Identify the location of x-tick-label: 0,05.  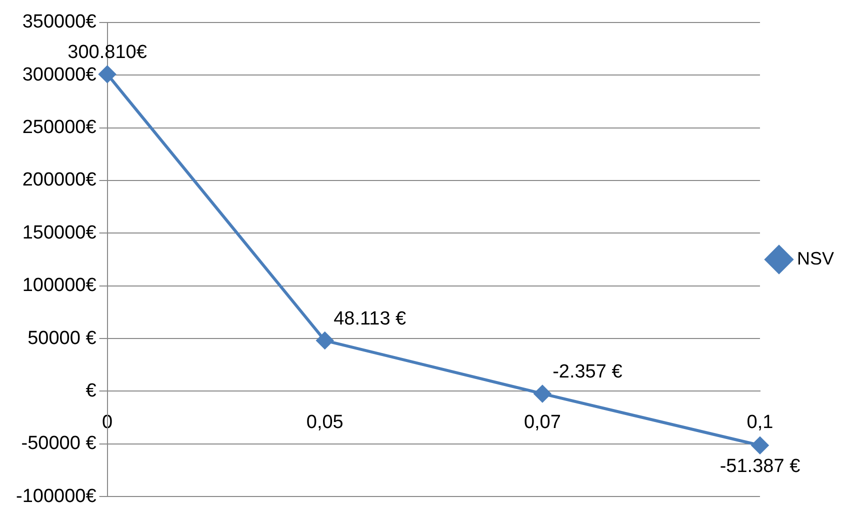
(325, 422).